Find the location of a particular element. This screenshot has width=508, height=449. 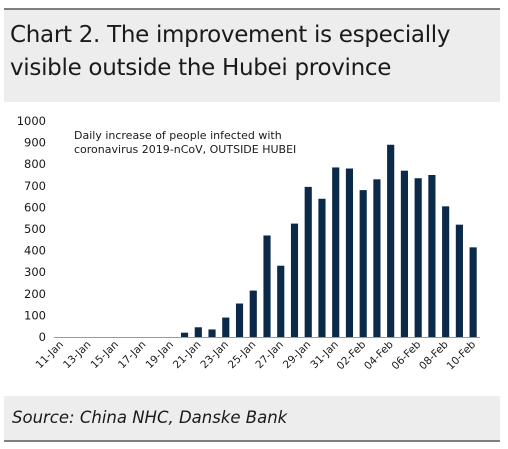

x-tick-label: 06-Feb is located at coordinates (407, 355).